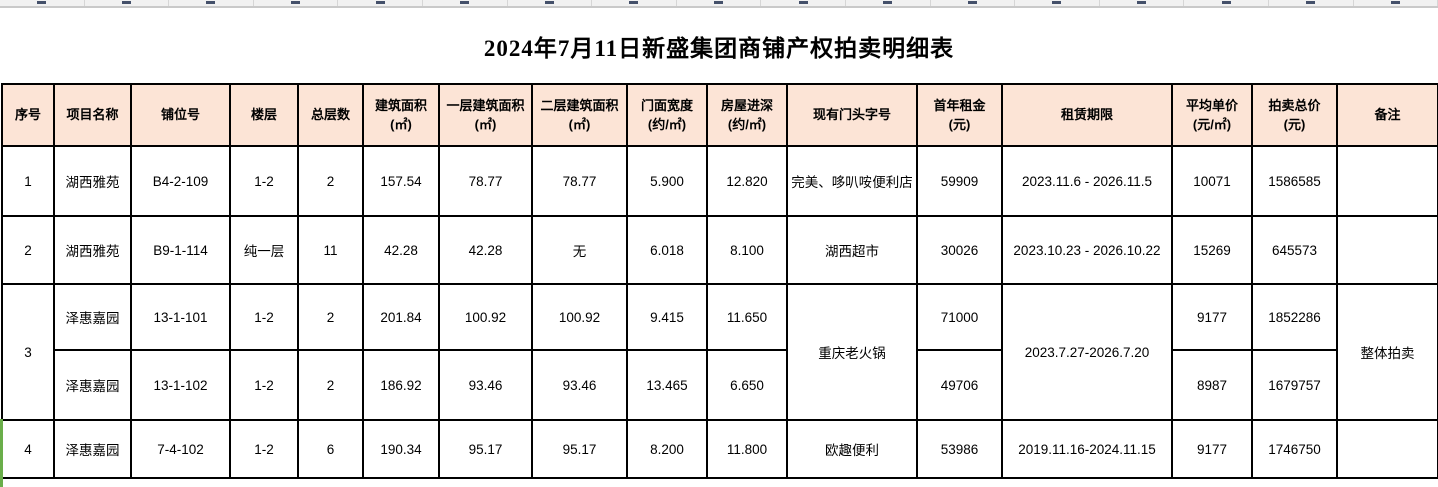 This screenshot has height=487, width=1438. What do you see at coordinates (401, 181) in the screenshot?
I see `cell-area: 157.54` at bounding box center [401, 181].